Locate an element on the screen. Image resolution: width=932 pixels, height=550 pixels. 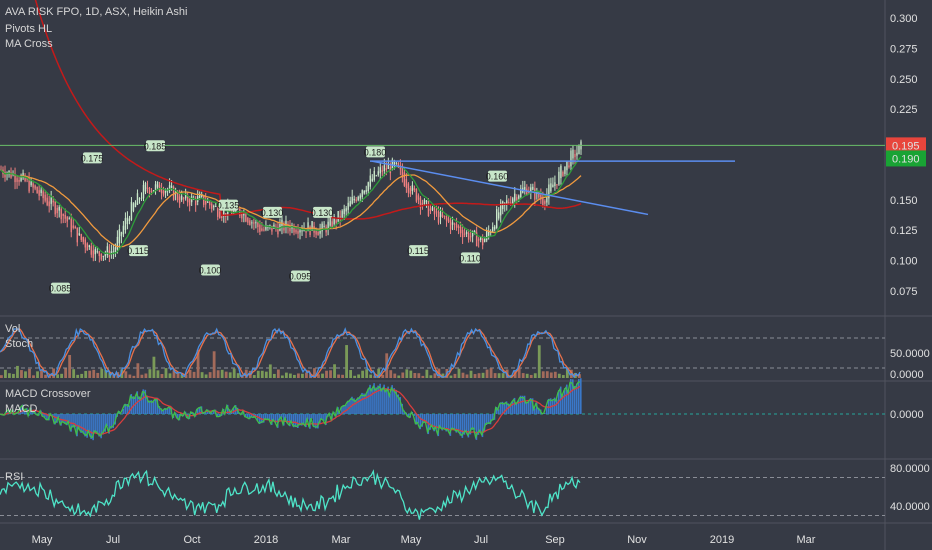
pivot-high-label: 0.180 is located at coordinates (375, 152).